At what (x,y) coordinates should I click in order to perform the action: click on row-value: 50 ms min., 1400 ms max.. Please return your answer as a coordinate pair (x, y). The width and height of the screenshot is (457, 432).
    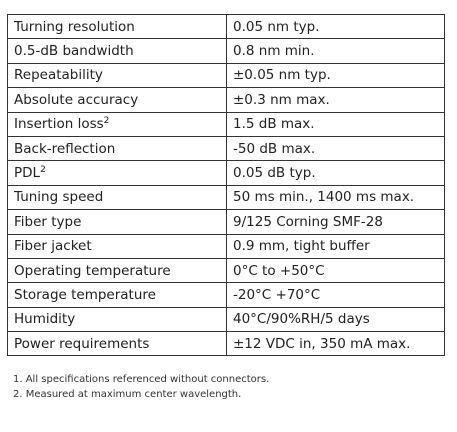
    Looking at the image, I should click on (335, 197).